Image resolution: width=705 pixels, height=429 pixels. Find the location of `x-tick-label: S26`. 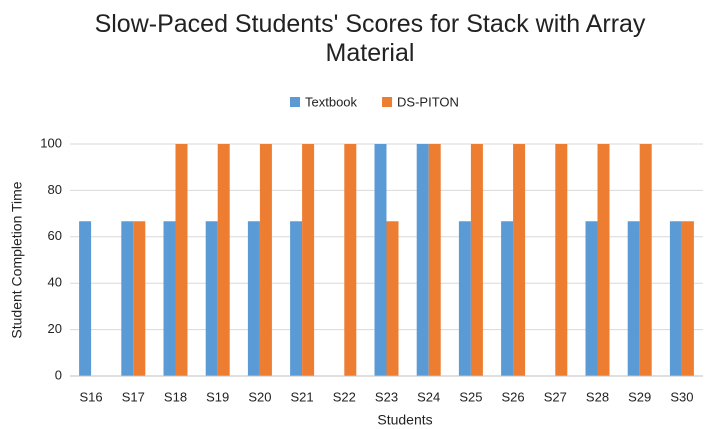

x-tick-label: S26 is located at coordinates (513, 396).